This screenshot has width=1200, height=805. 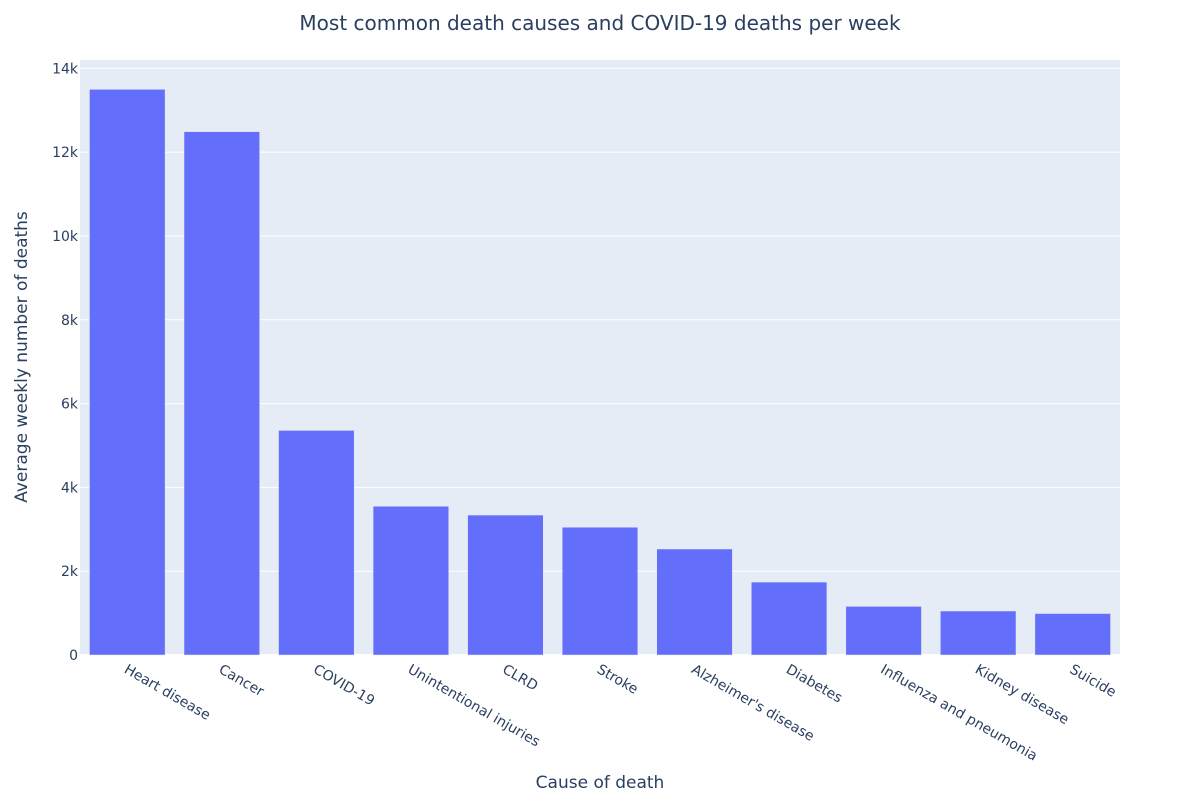 I want to click on y-tick-label: 6k, so click(x=70, y=405).